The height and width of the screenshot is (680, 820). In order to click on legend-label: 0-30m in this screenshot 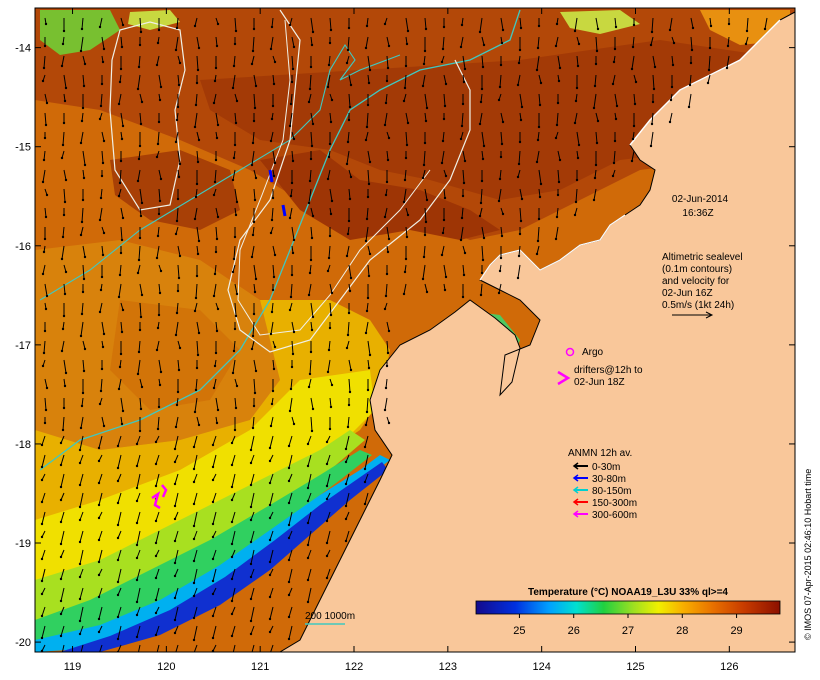, I will do `click(606, 467)`.